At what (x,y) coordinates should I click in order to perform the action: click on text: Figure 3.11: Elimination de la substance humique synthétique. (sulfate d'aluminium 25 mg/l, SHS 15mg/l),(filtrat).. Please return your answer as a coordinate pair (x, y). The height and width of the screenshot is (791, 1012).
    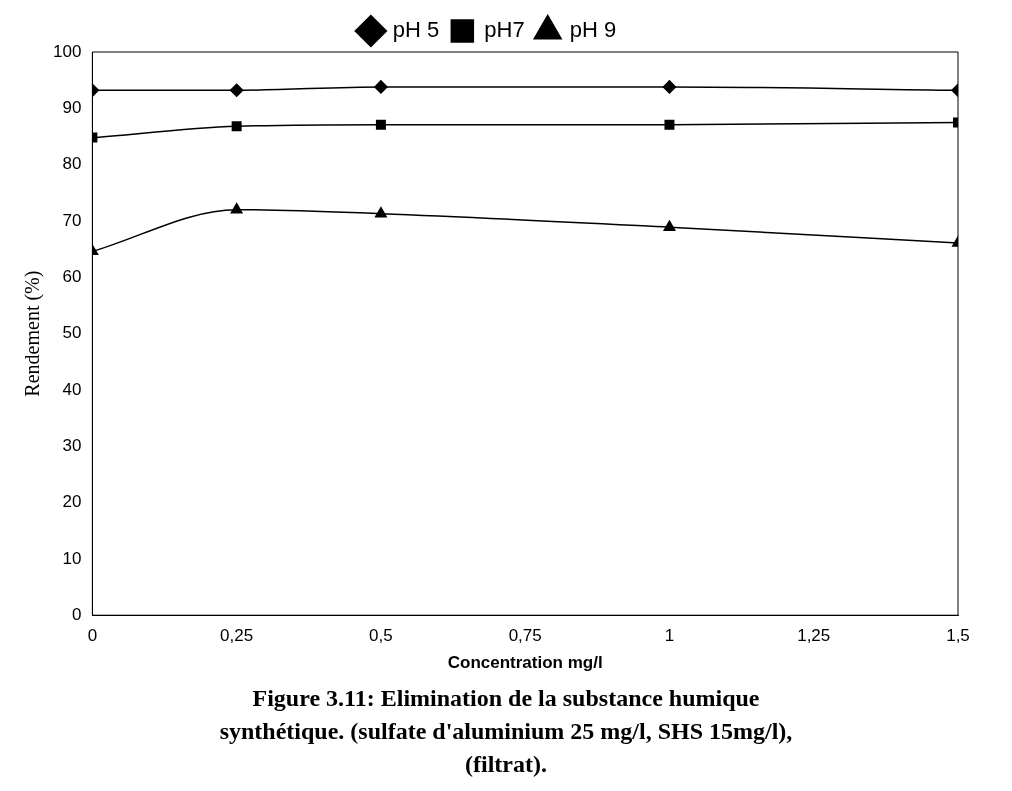
    Looking at the image, I should click on (506, 731).